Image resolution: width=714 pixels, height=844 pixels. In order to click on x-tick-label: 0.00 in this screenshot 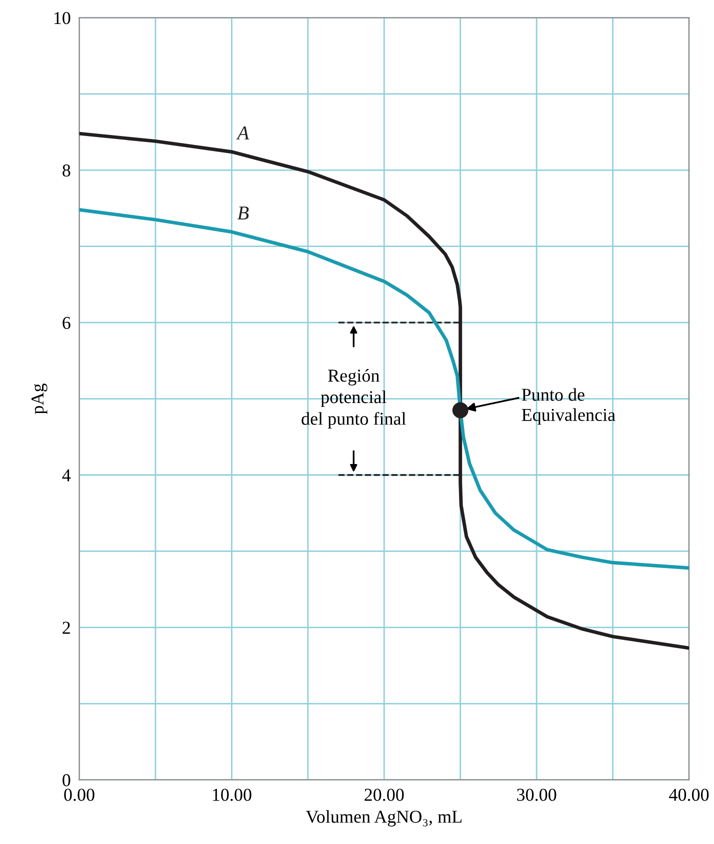, I will do `click(79, 794)`.